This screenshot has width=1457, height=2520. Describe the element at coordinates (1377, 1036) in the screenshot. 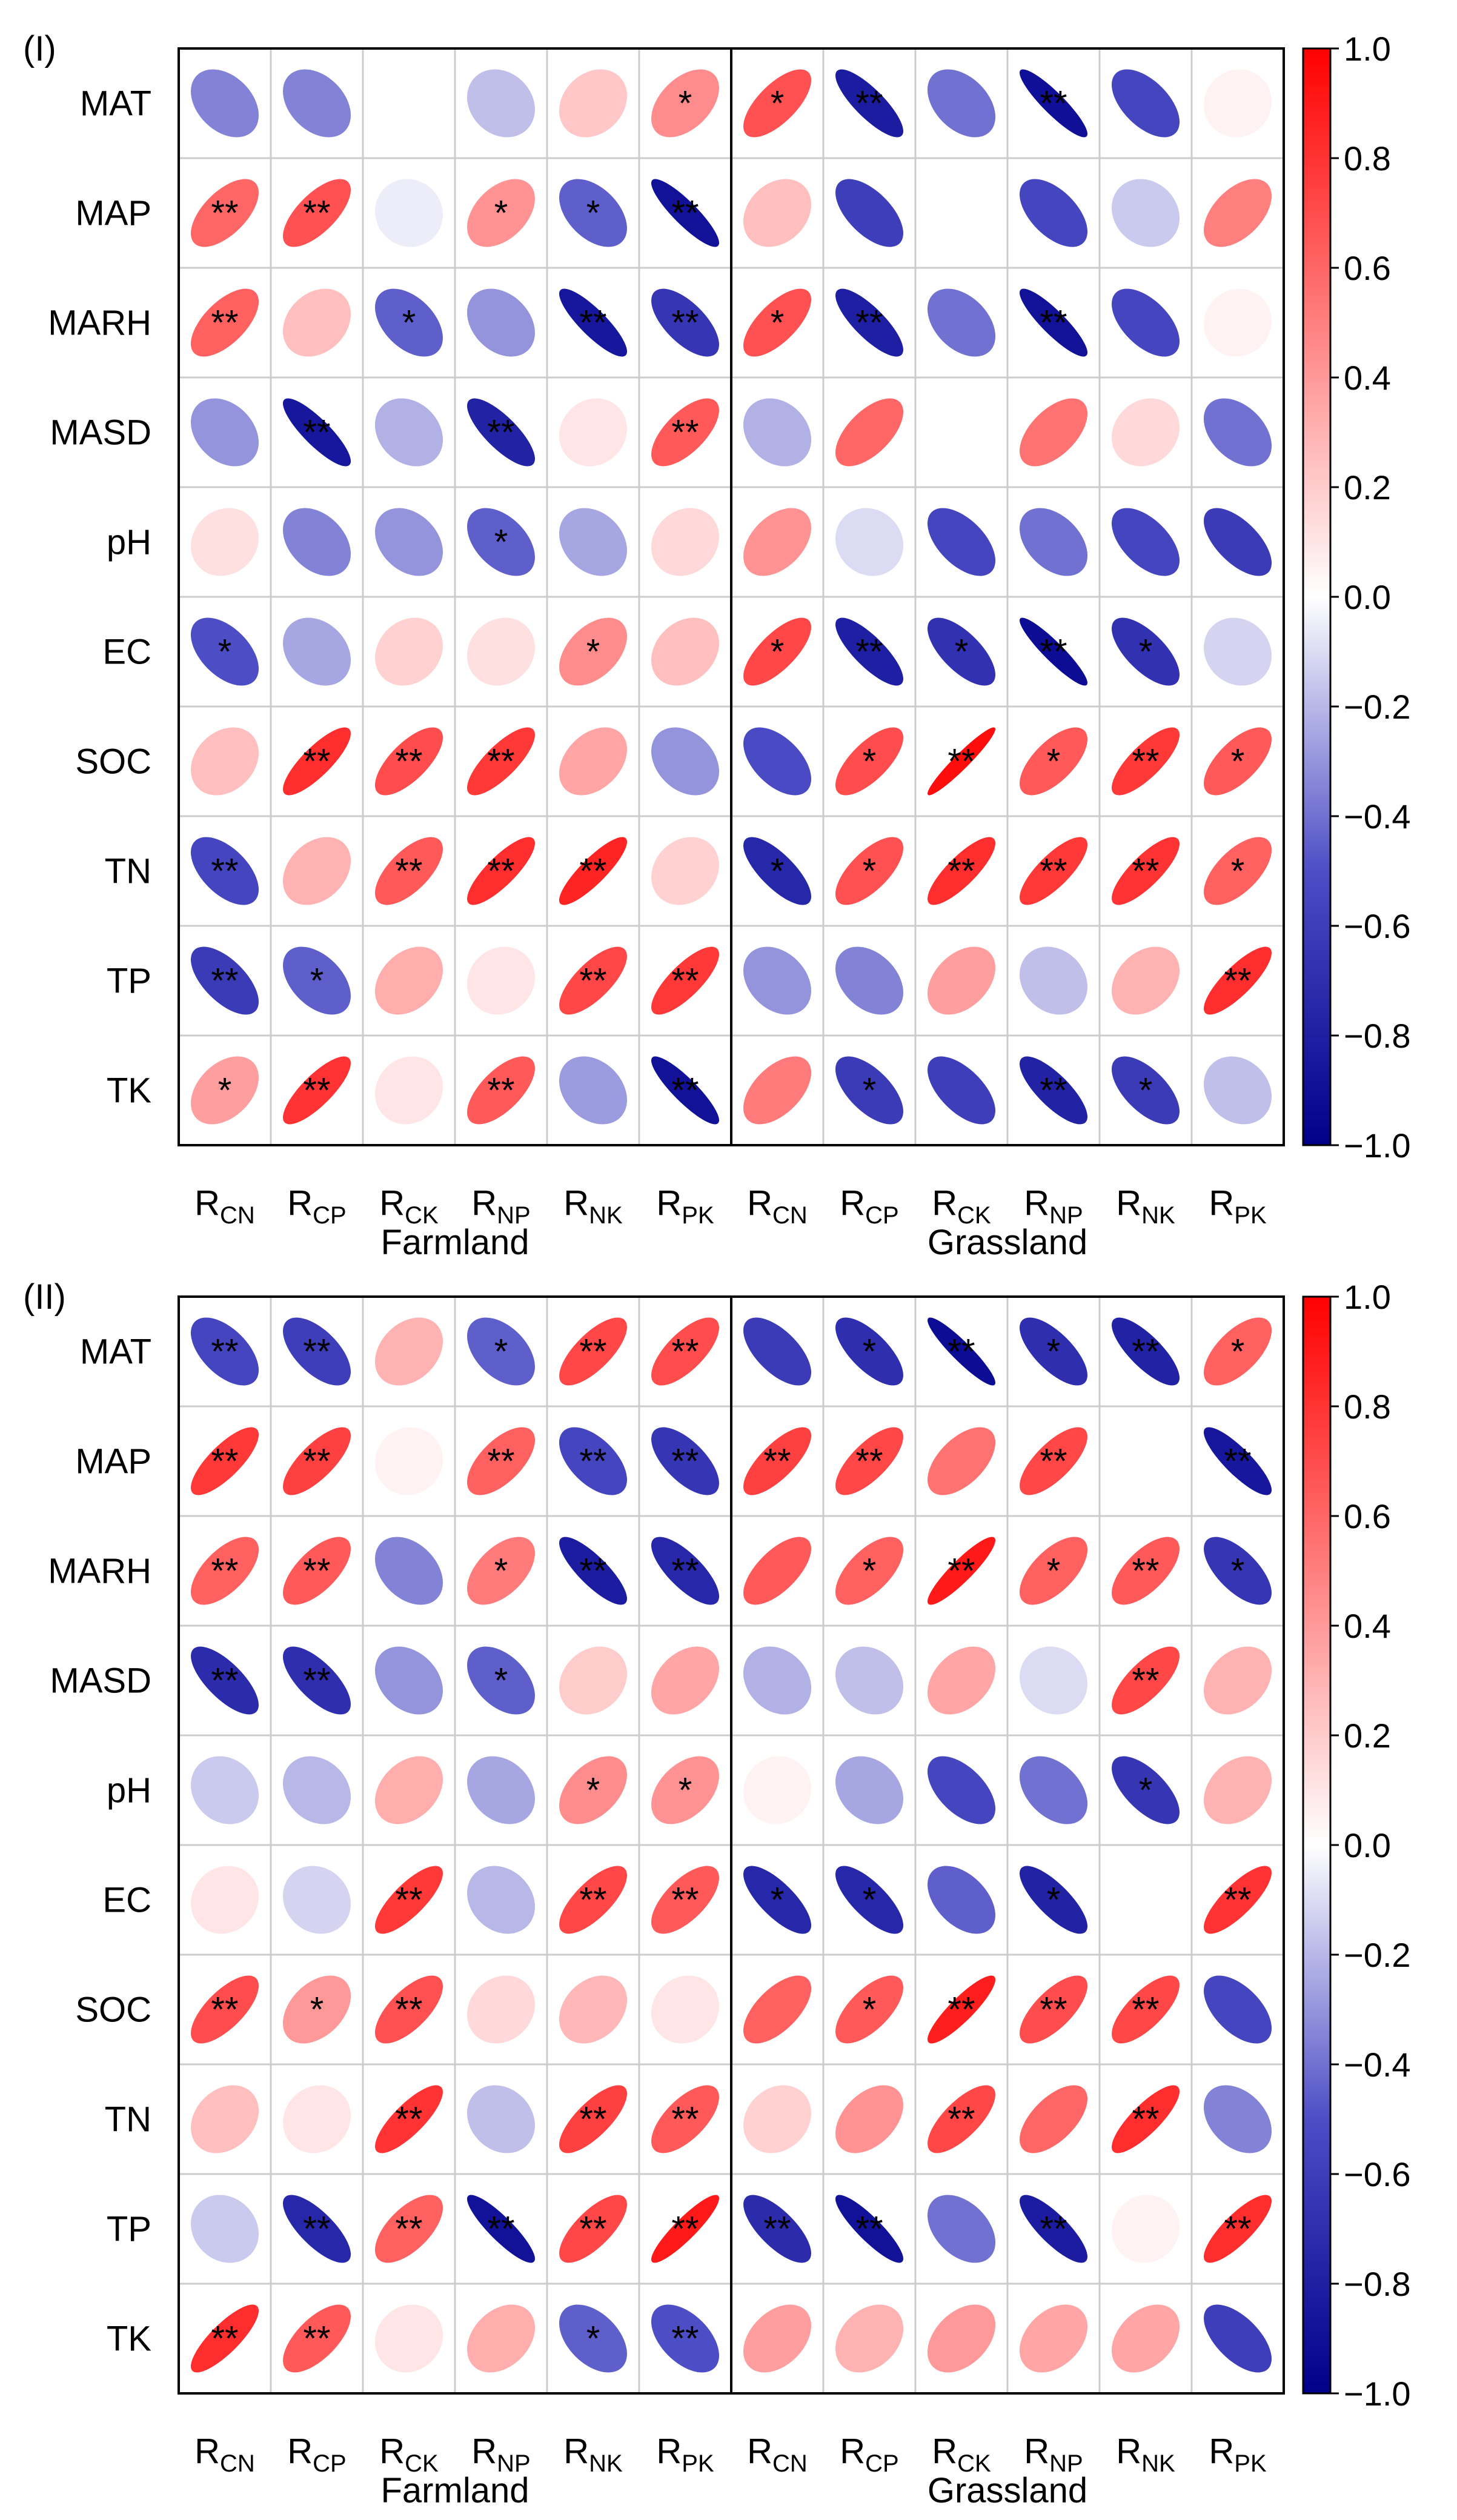

I see `colorbar-tick-label: −0.8` at that location.